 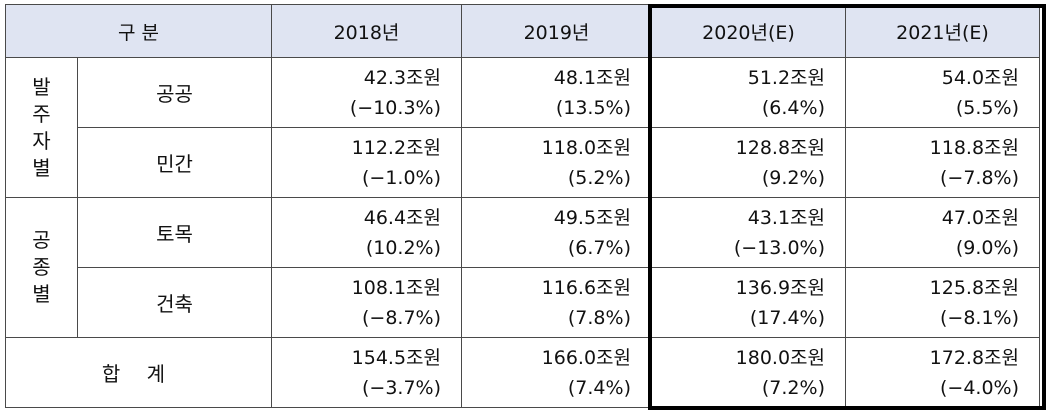 I want to click on cell-change: (6.7%), so click(x=599, y=247).